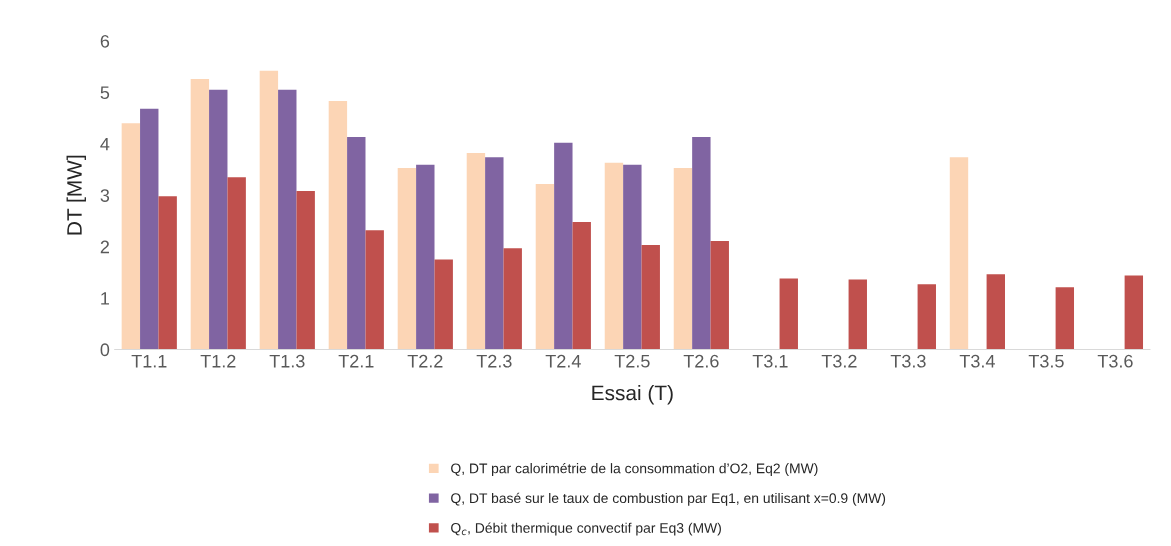  What do you see at coordinates (586, 529) in the screenshot?
I see `legend-label: Q$_{c}$, Débit thermique convectif par Eq3 (MW)` at bounding box center [586, 529].